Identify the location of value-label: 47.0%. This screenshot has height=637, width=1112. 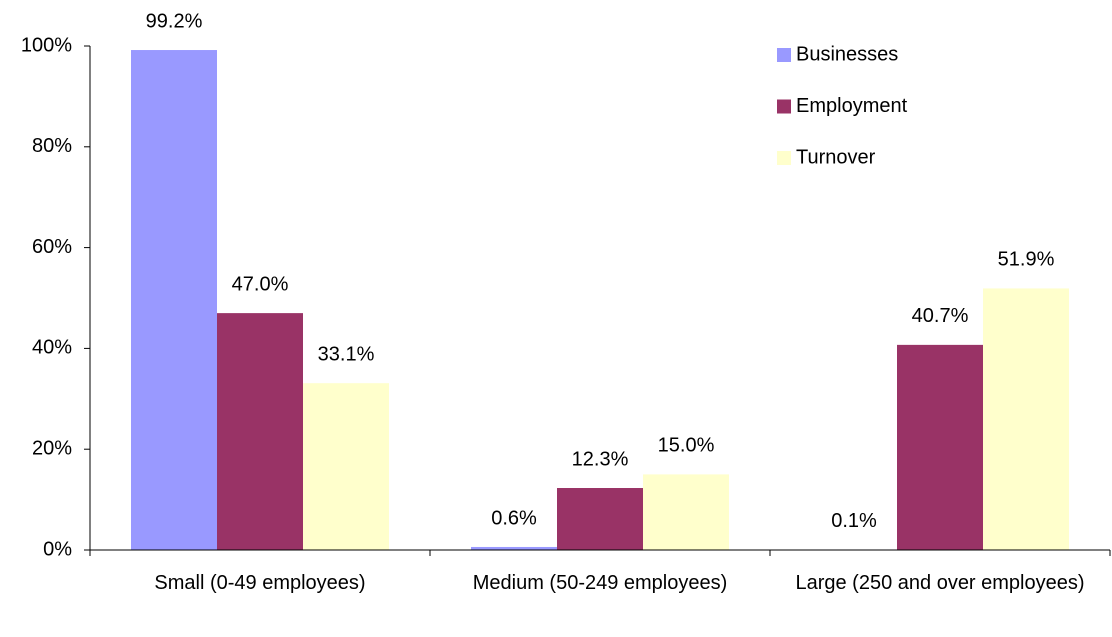
(260, 284).